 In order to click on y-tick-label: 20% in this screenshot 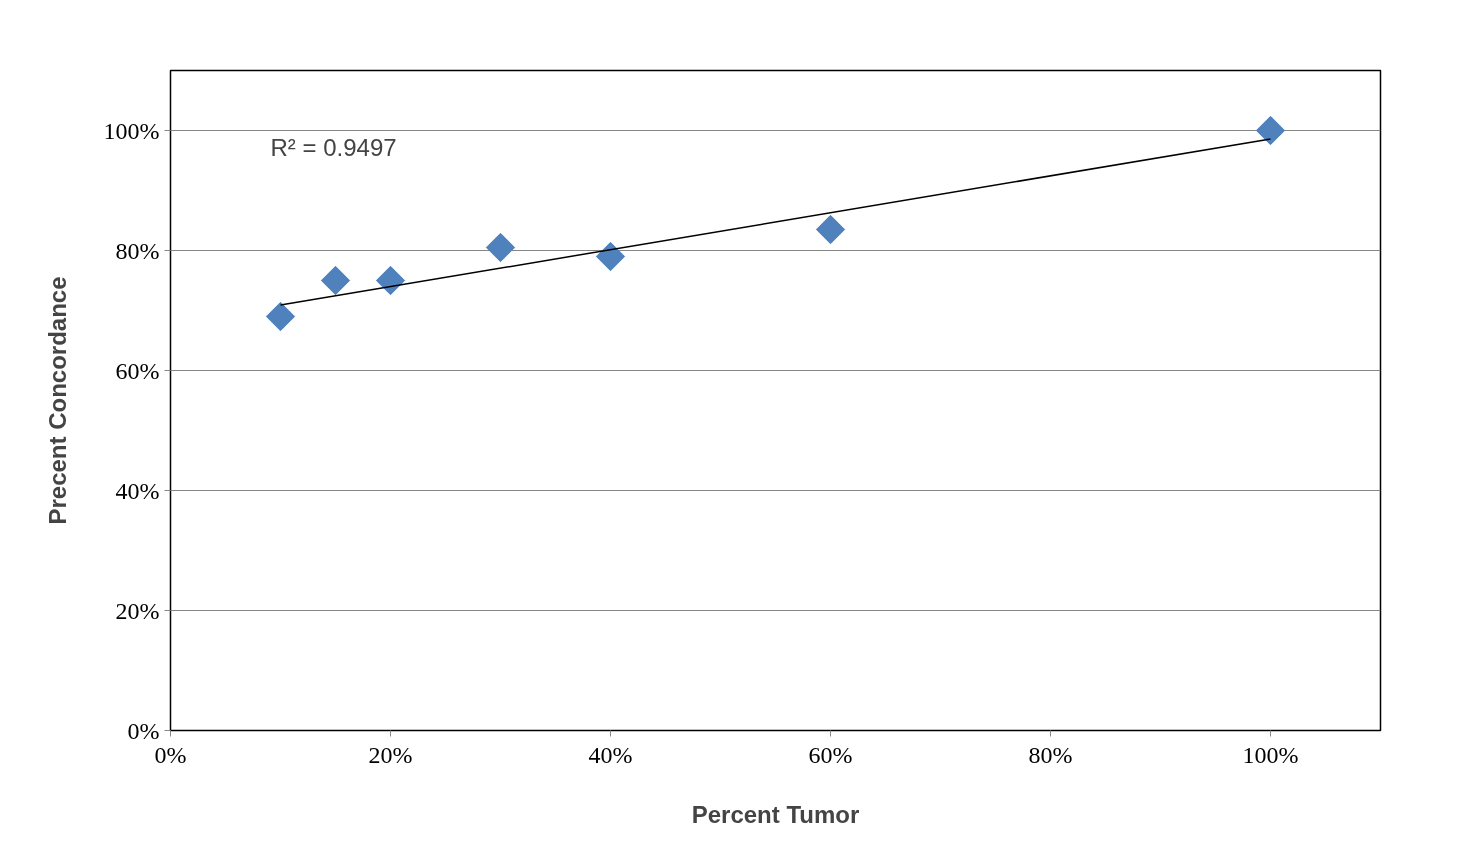, I will do `click(137, 610)`.